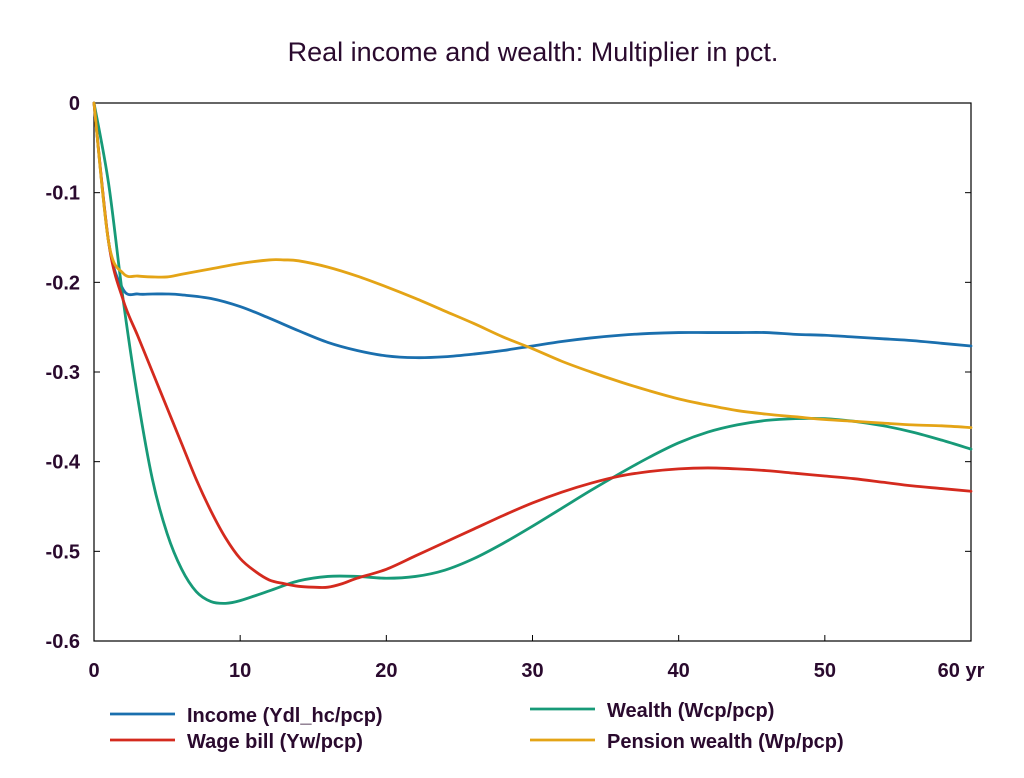  Describe the element at coordinates (275, 742) in the screenshot. I see `legend-label: Wage bill (Yw/pcp)` at that location.